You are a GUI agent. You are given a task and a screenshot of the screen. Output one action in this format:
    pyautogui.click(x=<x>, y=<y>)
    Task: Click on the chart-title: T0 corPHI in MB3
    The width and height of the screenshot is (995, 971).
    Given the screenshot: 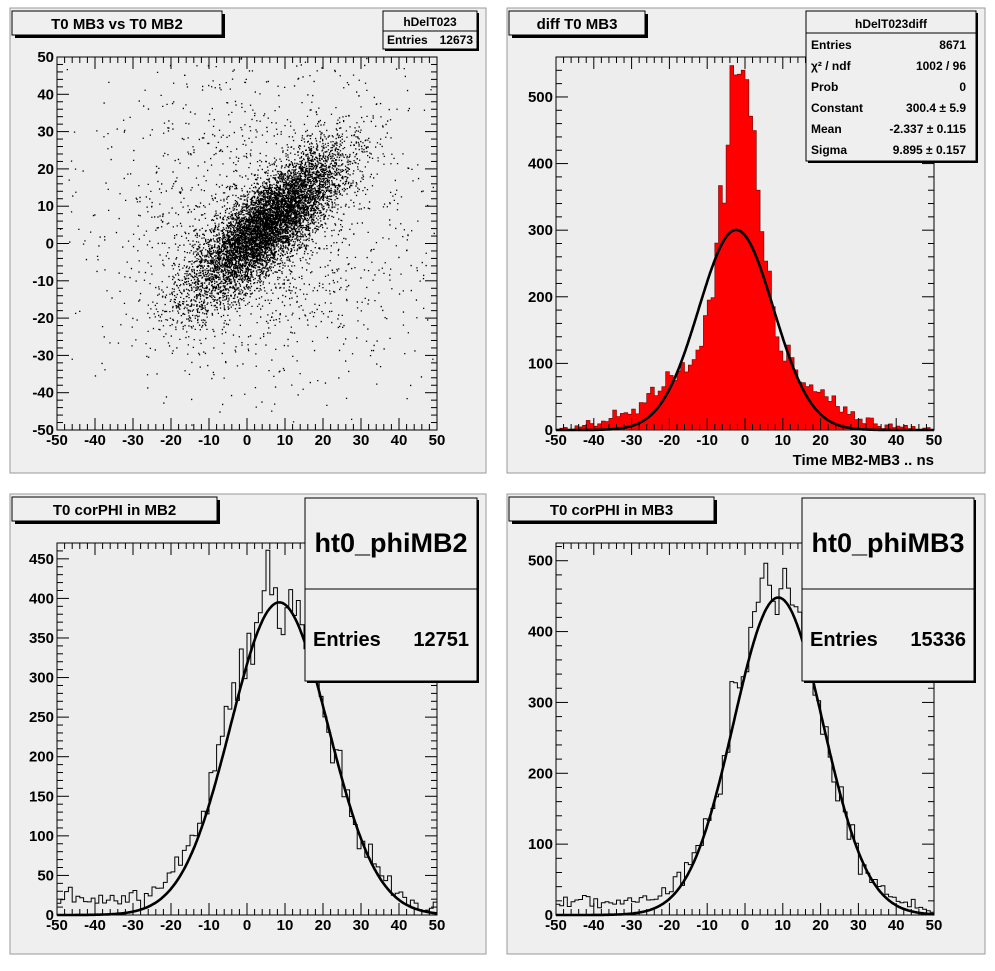 What is the action you would take?
    pyautogui.click(x=611, y=510)
    